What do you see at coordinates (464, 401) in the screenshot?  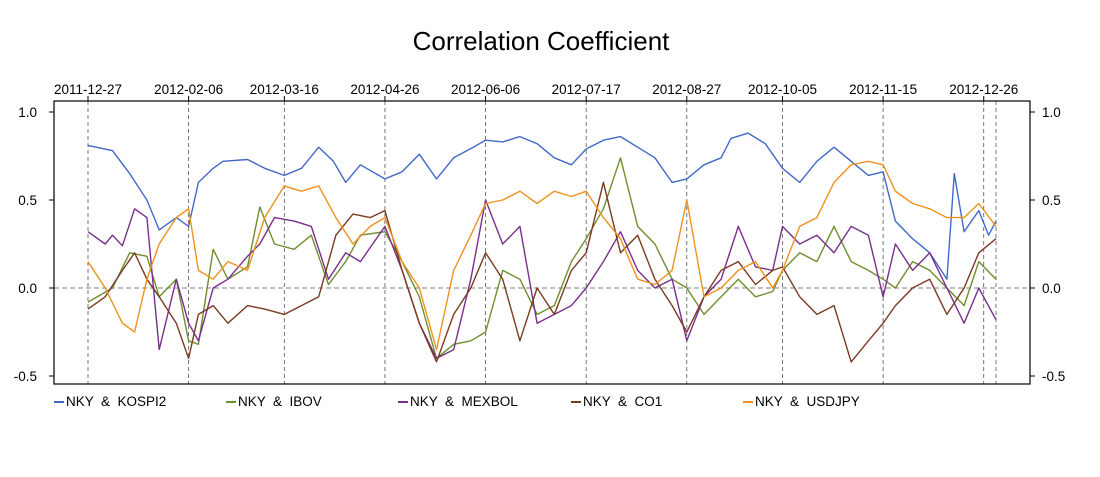 I see `legend-label-3: NKY & MEXBOL` at bounding box center [464, 401].